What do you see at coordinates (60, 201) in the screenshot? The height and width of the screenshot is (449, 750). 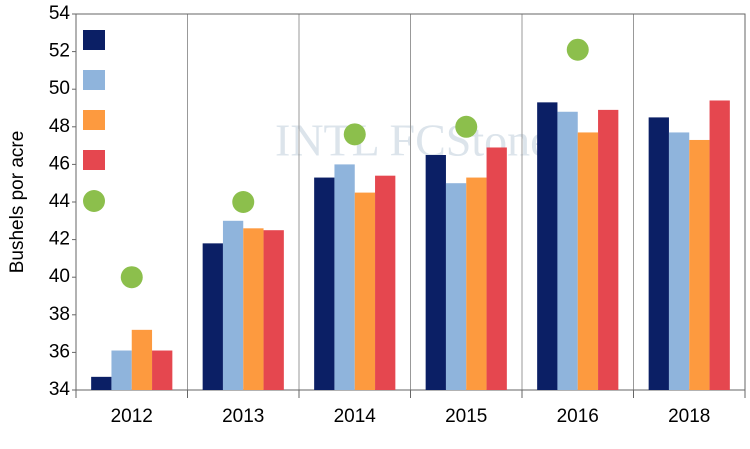 I see `y-tick-label: 44` at bounding box center [60, 201].